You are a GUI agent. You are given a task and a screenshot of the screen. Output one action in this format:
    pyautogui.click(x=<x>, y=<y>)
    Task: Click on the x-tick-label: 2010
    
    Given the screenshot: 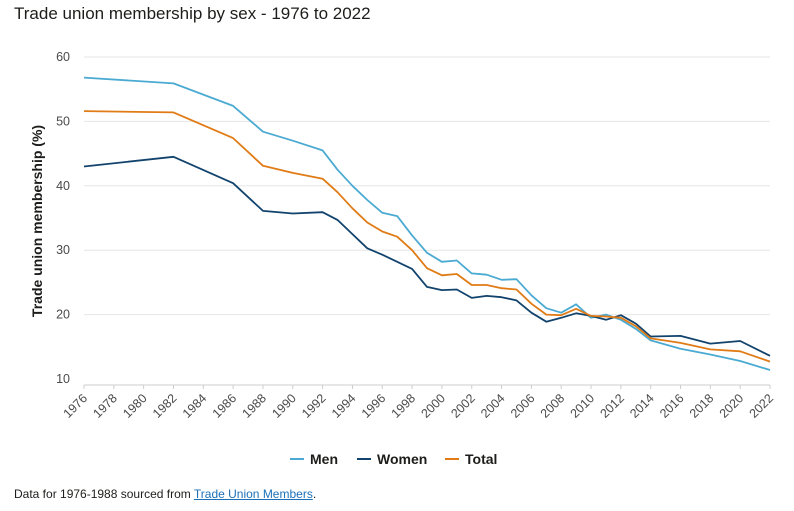 What is the action you would take?
    pyautogui.click(x=583, y=406)
    